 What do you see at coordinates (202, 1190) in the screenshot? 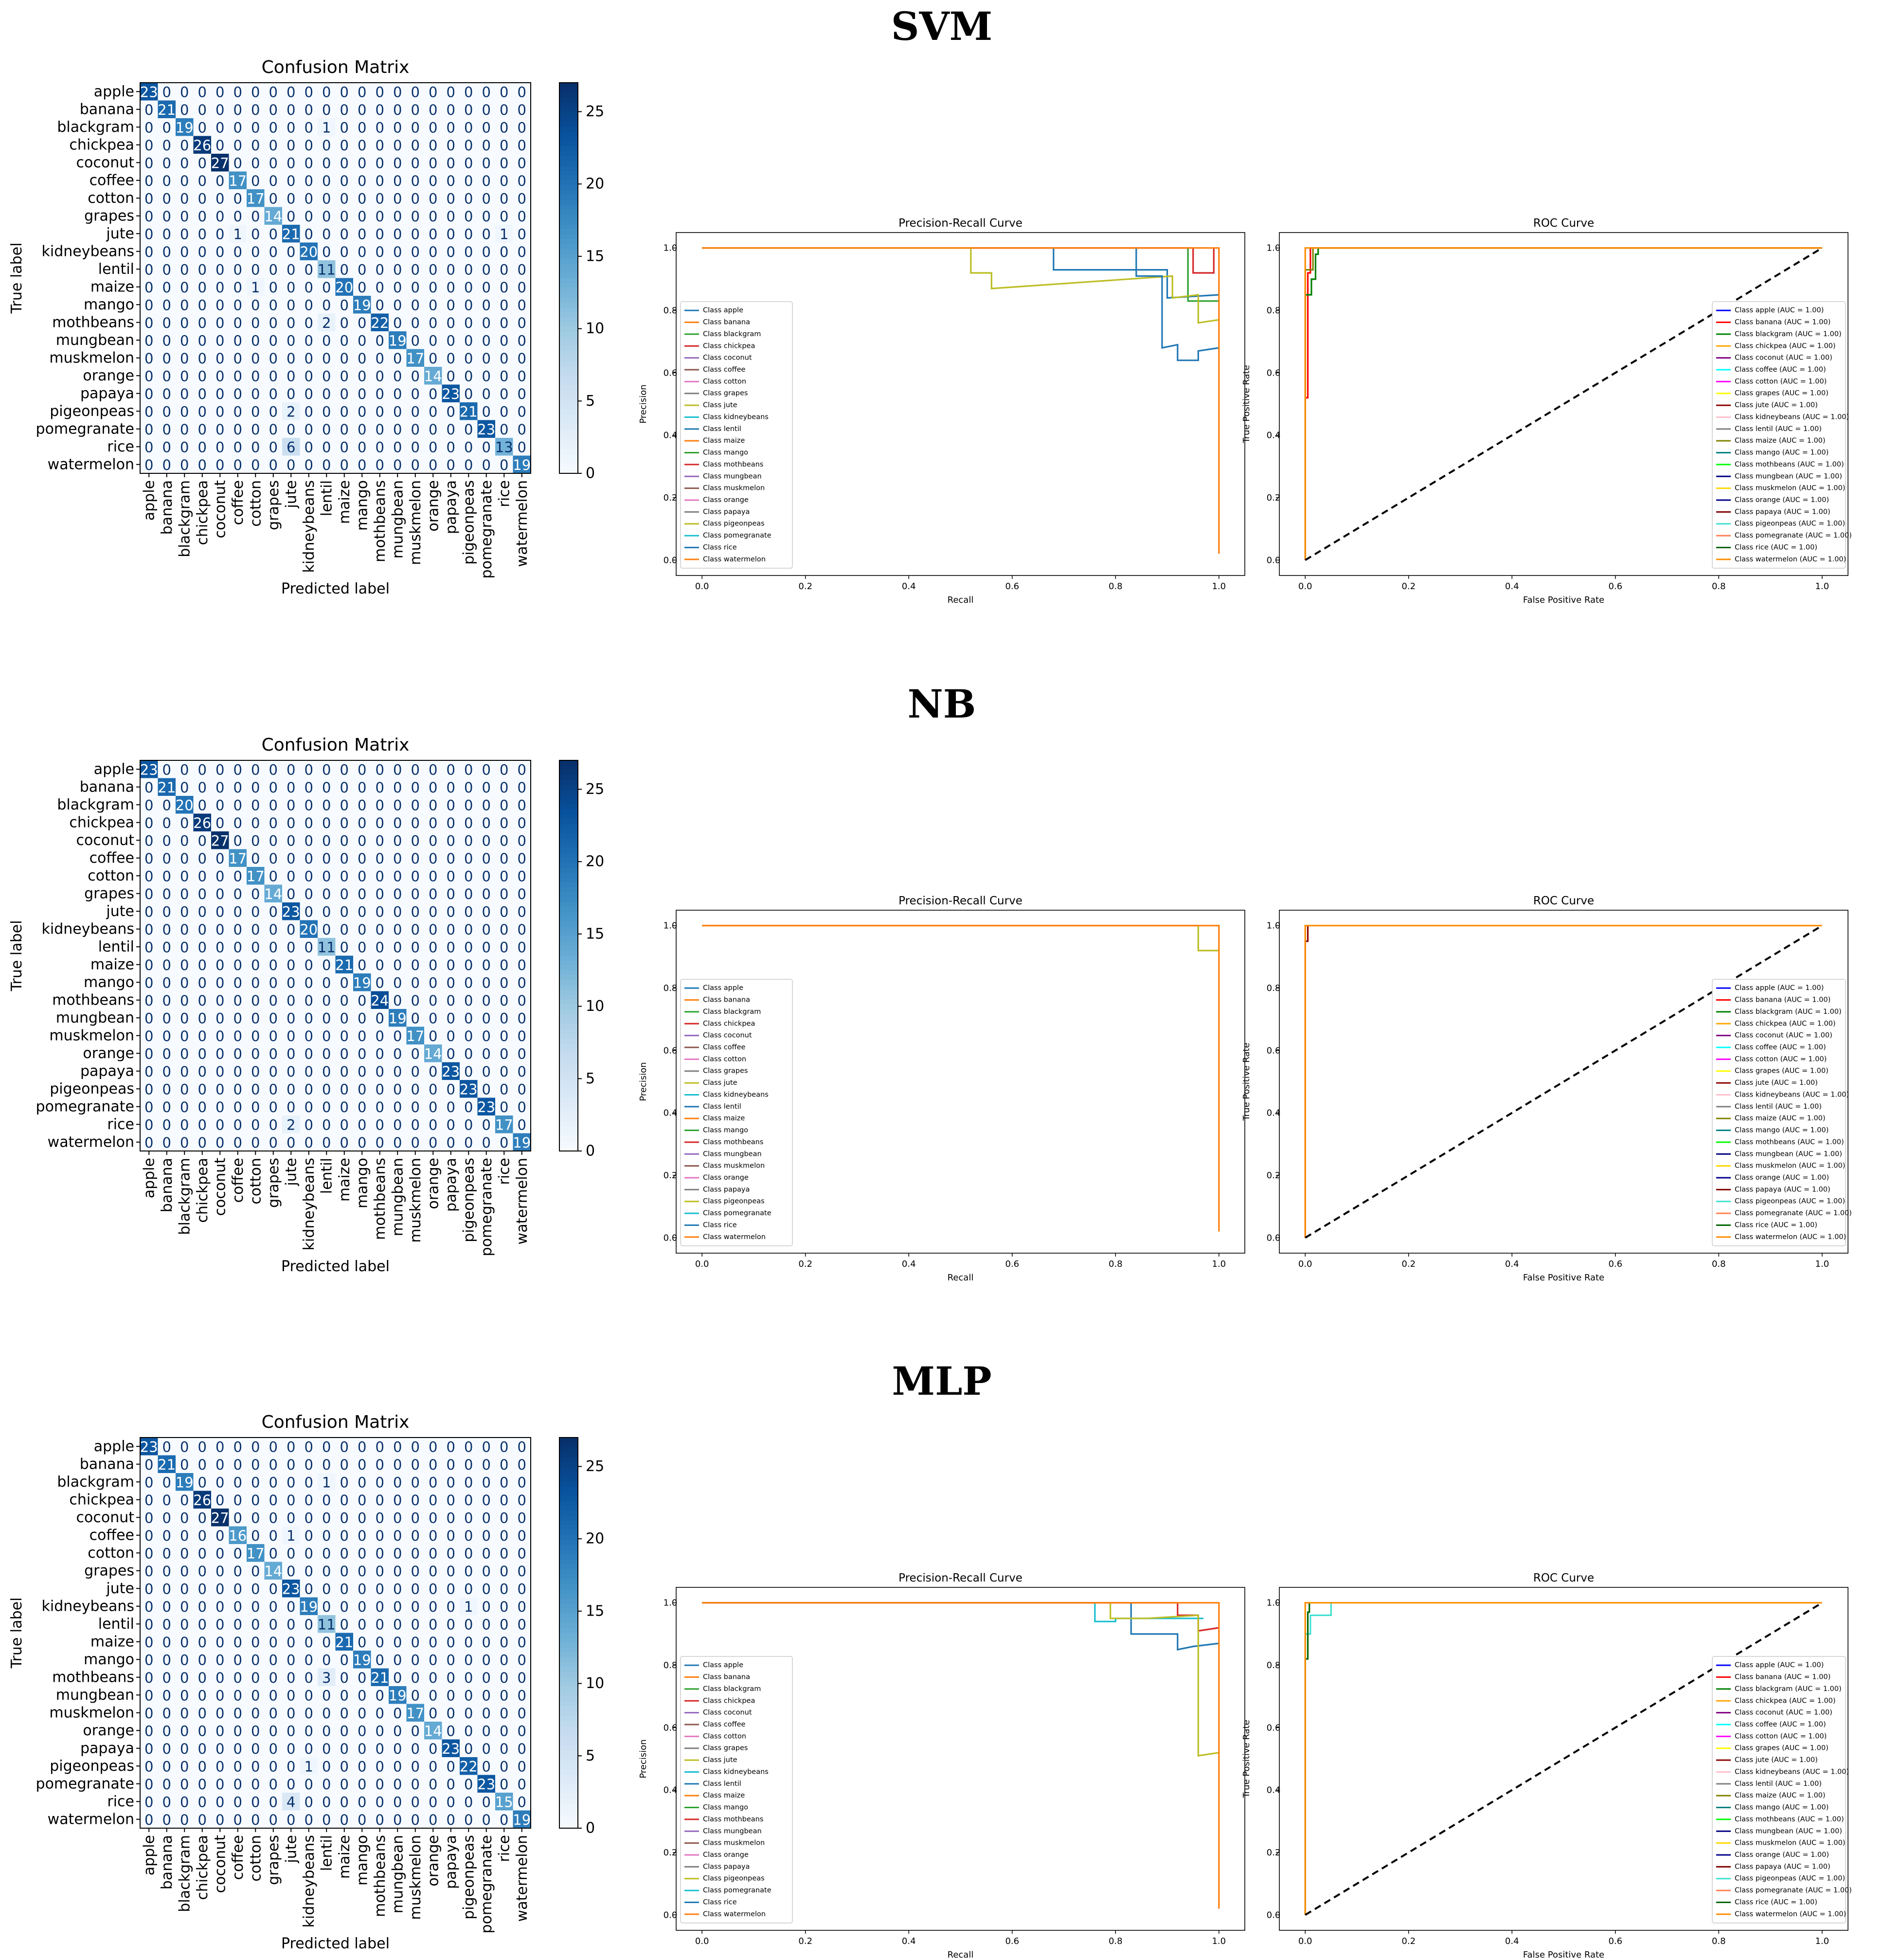
I see `x-tick-label: chickpea` at bounding box center [202, 1190].